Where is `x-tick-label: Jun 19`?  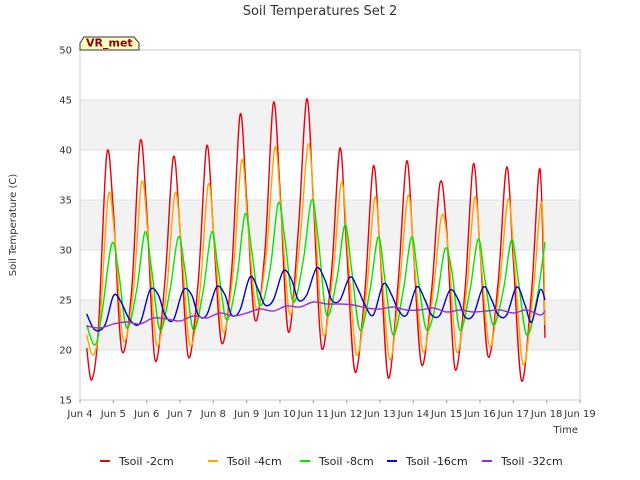 x-tick-label: Jun 19 is located at coordinates (579, 414).